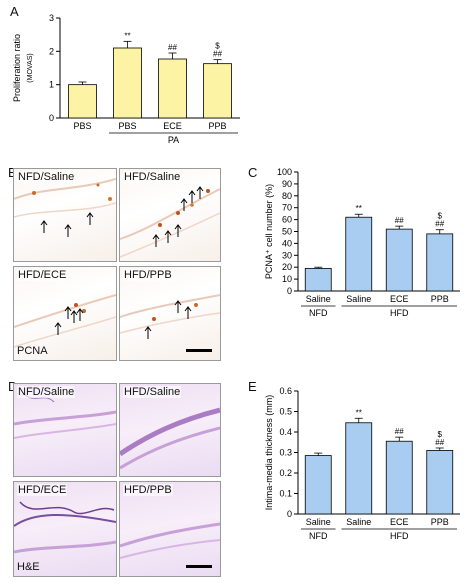 This screenshot has width=474, height=586. What do you see at coordinates (65, 313) in the screenshot?
I see `micrograph-b-hfd-ece: HFD/ECE PCNA` at bounding box center [65, 313].